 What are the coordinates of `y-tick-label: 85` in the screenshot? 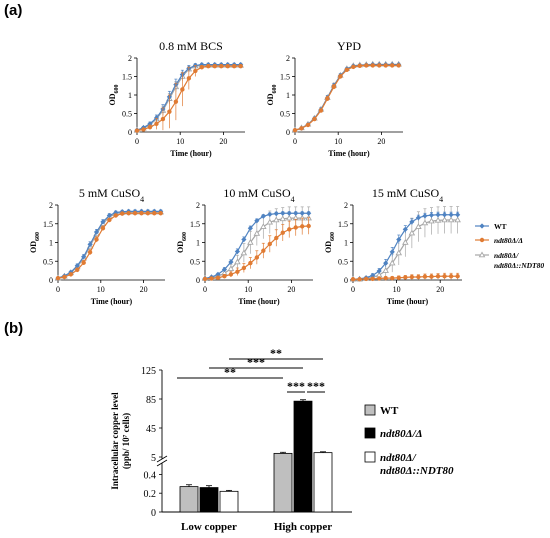 It's located at (151, 400).